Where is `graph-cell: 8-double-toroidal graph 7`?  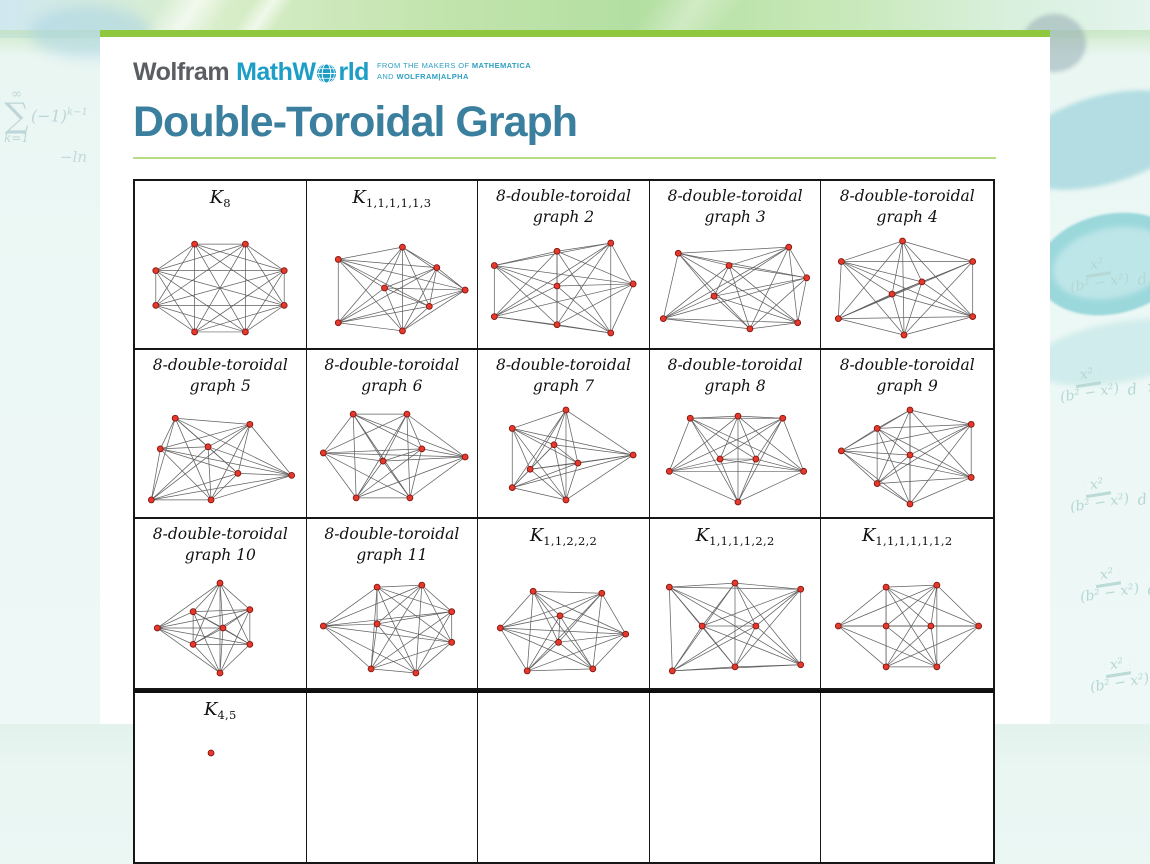 graph-cell: 8-double-toroidal graph 7 is located at coordinates (564, 435).